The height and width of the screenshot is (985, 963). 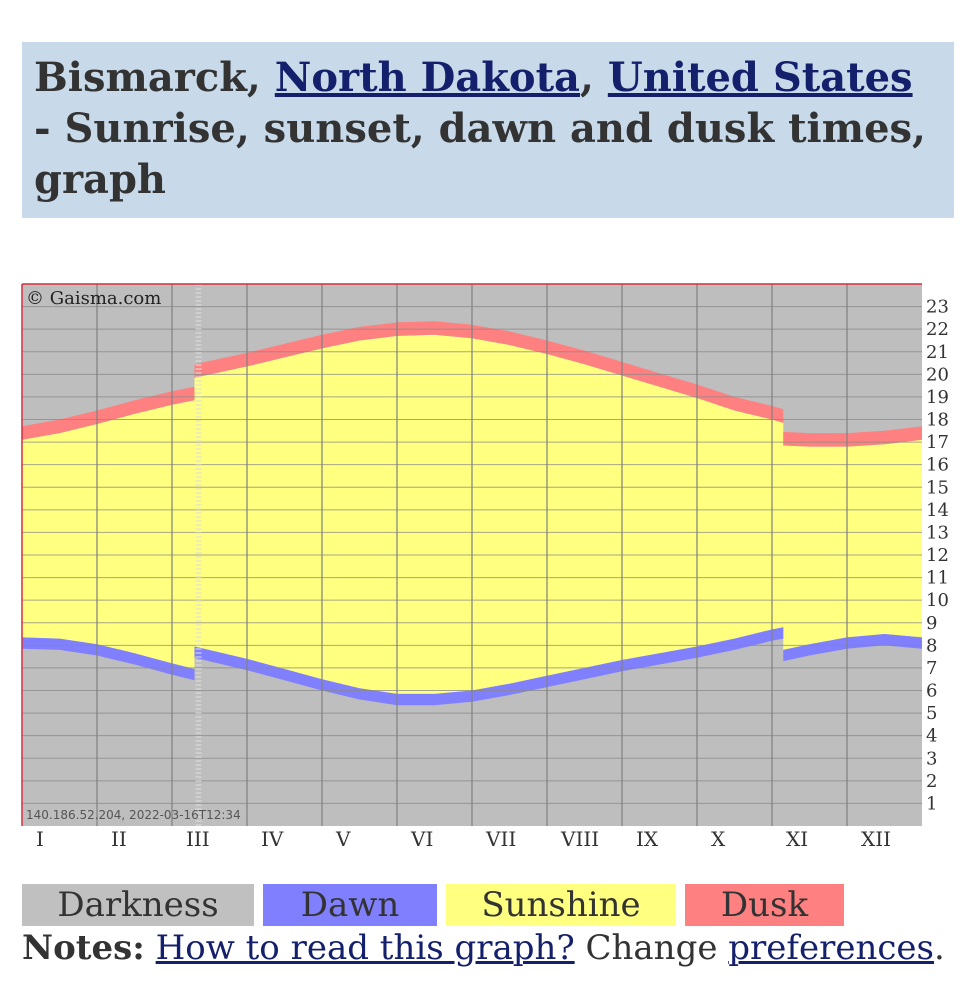 What do you see at coordinates (931, 803) in the screenshot?
I see `y-tick-label: 1` at bounding box center [931, 803].